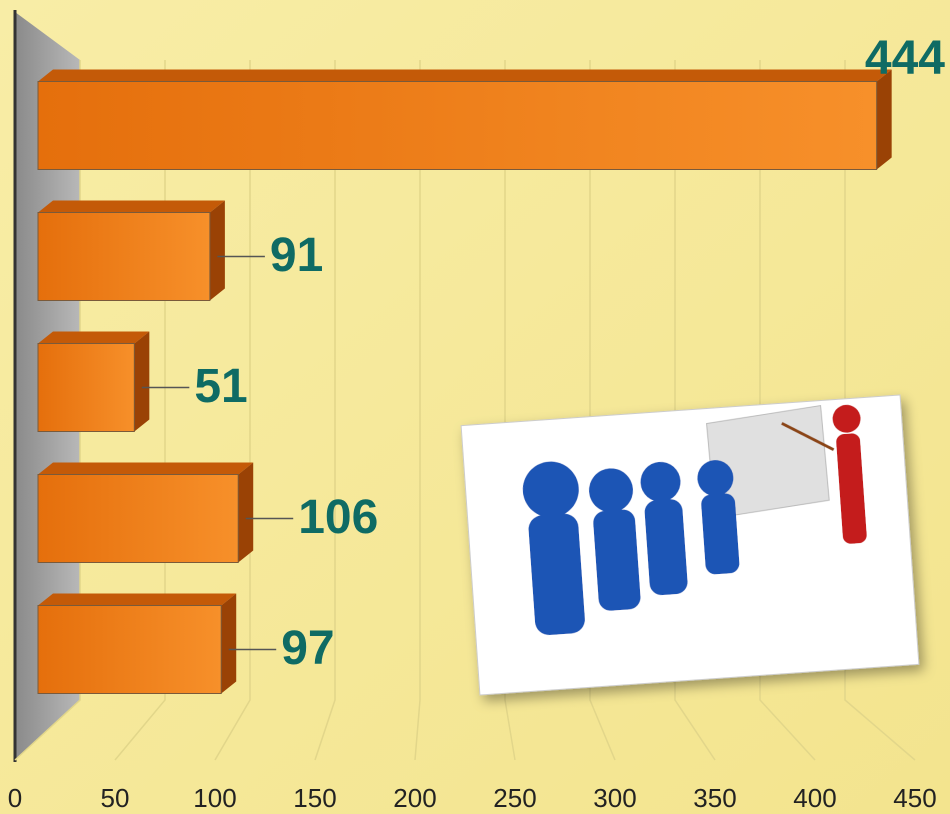 Image resolution: width=950 pixels, height=814 pixels. What do you see at coordinates (307, 648) in the screenshot?
I see `value-label: 97` at bounding box center [307, 648].